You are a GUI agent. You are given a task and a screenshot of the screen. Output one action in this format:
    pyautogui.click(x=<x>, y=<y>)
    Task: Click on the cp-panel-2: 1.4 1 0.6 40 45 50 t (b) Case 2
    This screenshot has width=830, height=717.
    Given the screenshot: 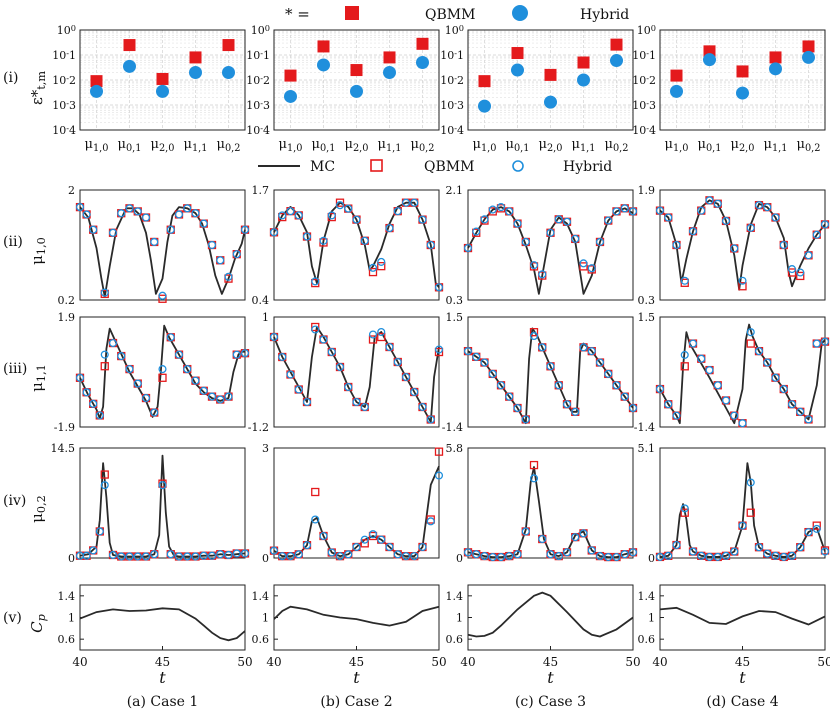 What is the action you would take?
    pyautogui.click(x=349, y=647)
    